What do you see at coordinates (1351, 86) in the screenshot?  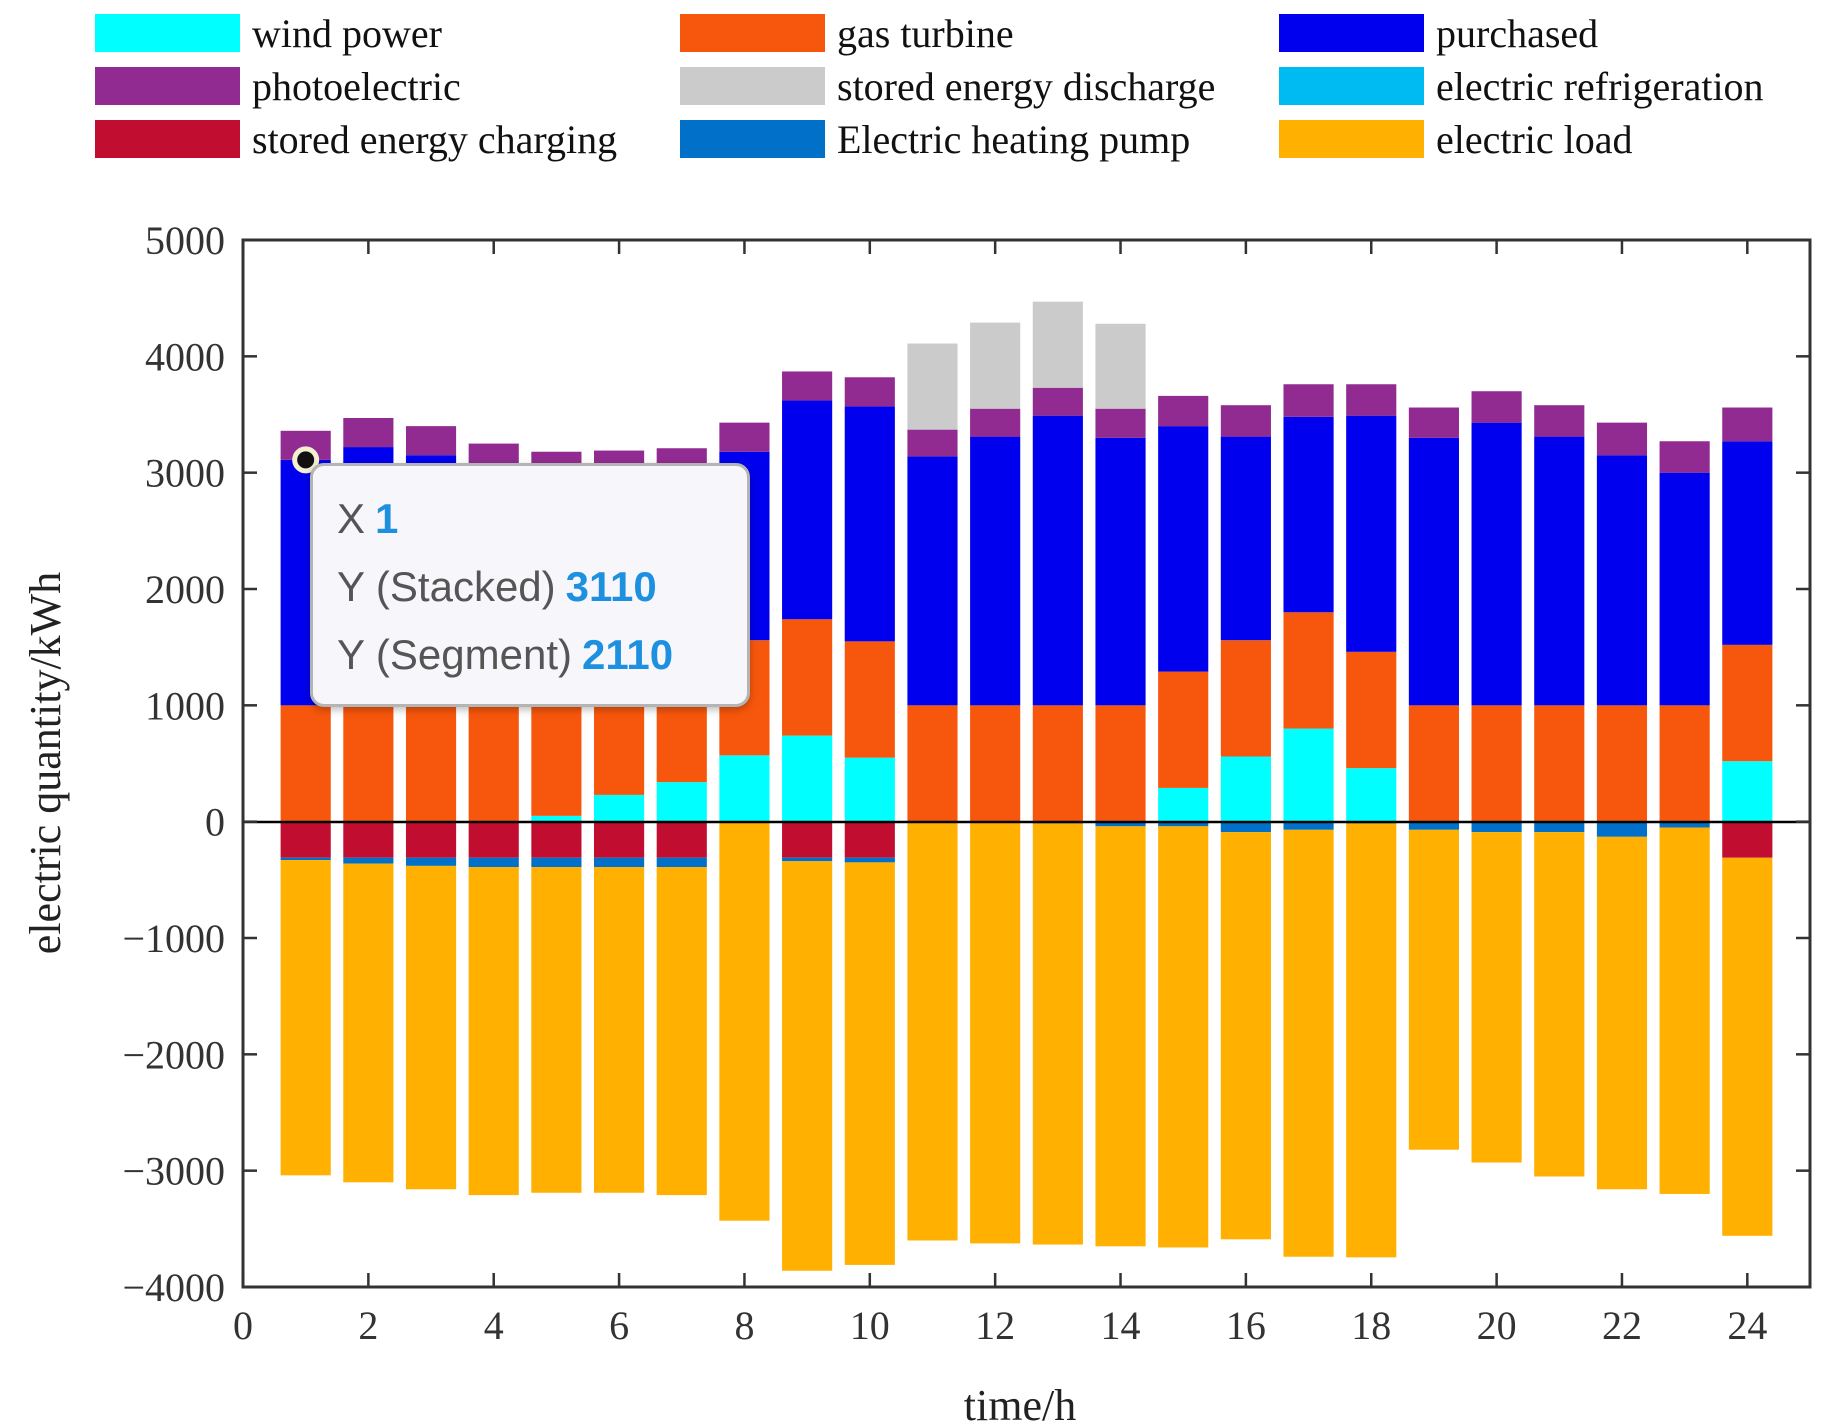 I see `legend-swatch-electric-refrigeration` at bounding box center [1351, 86].